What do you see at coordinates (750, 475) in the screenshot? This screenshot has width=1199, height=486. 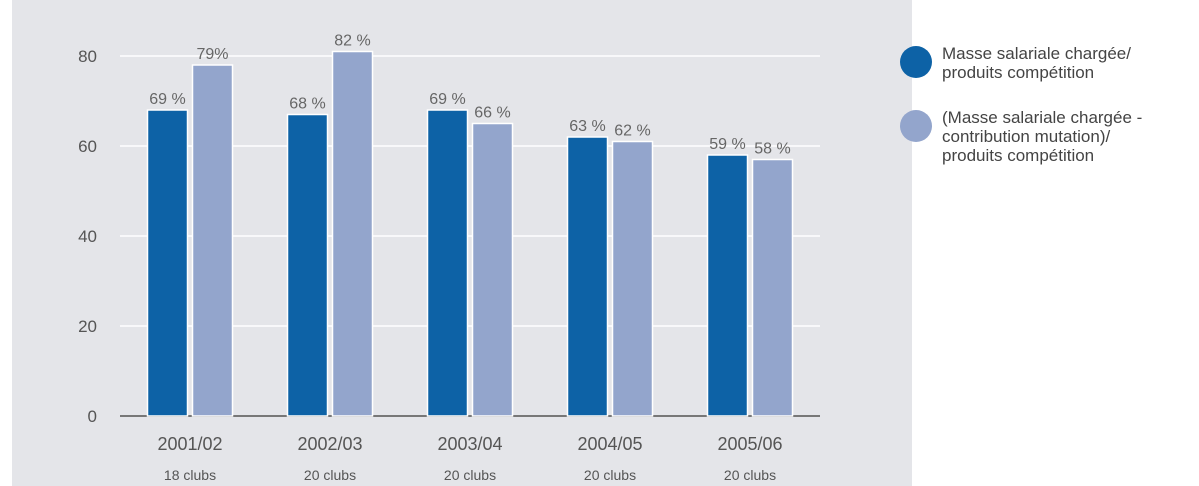 I see `x-sublabel-2005/06: 20 clubs` at bounding box center [750, 475].